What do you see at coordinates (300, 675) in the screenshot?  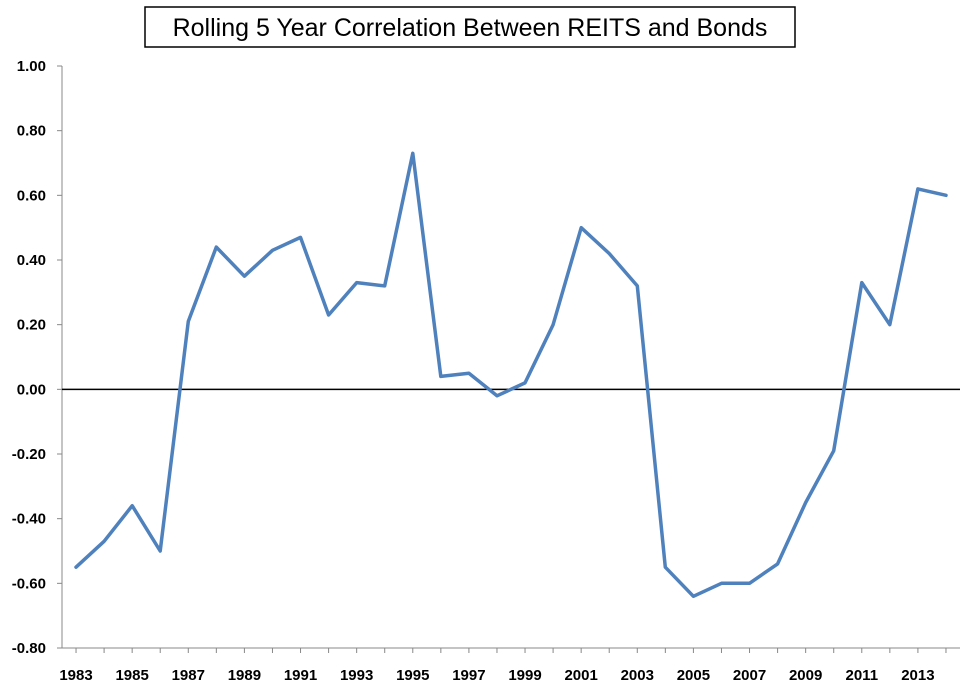 I see `x-tick-label: 1991` at bounding box center [300, 675].